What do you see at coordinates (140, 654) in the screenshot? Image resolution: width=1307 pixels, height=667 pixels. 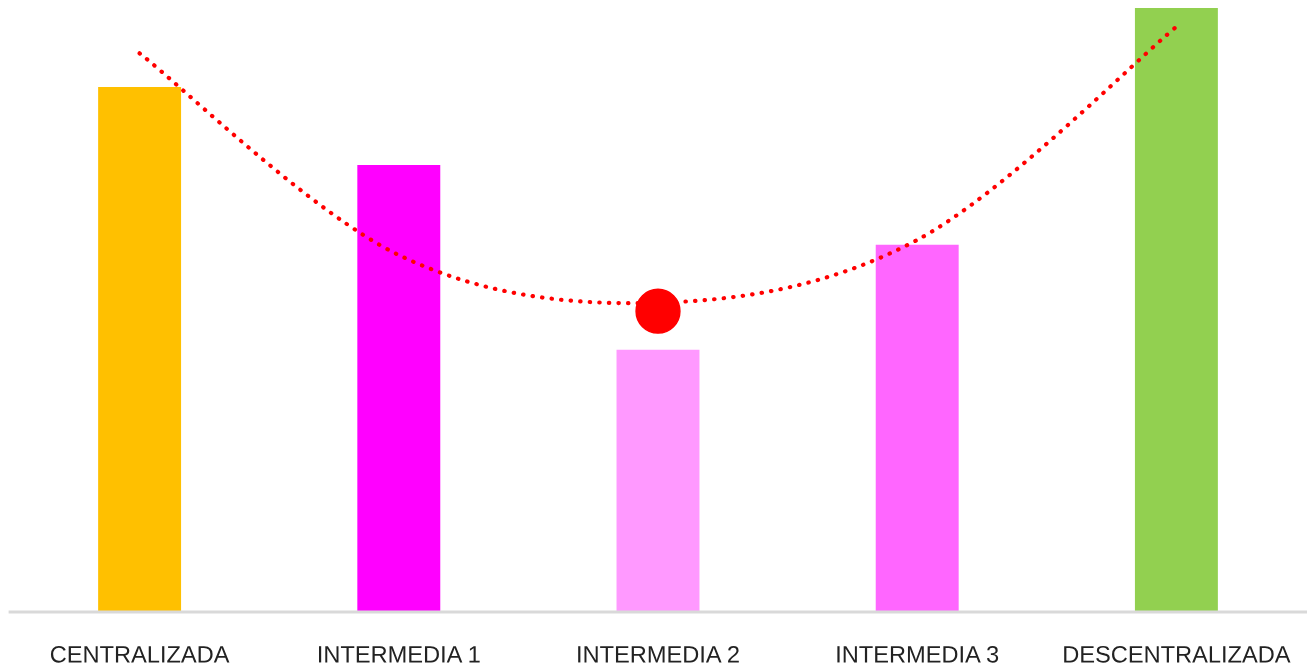 I see `x-tick-label: CENTRALIZADA` at bounding box center [140, 654].